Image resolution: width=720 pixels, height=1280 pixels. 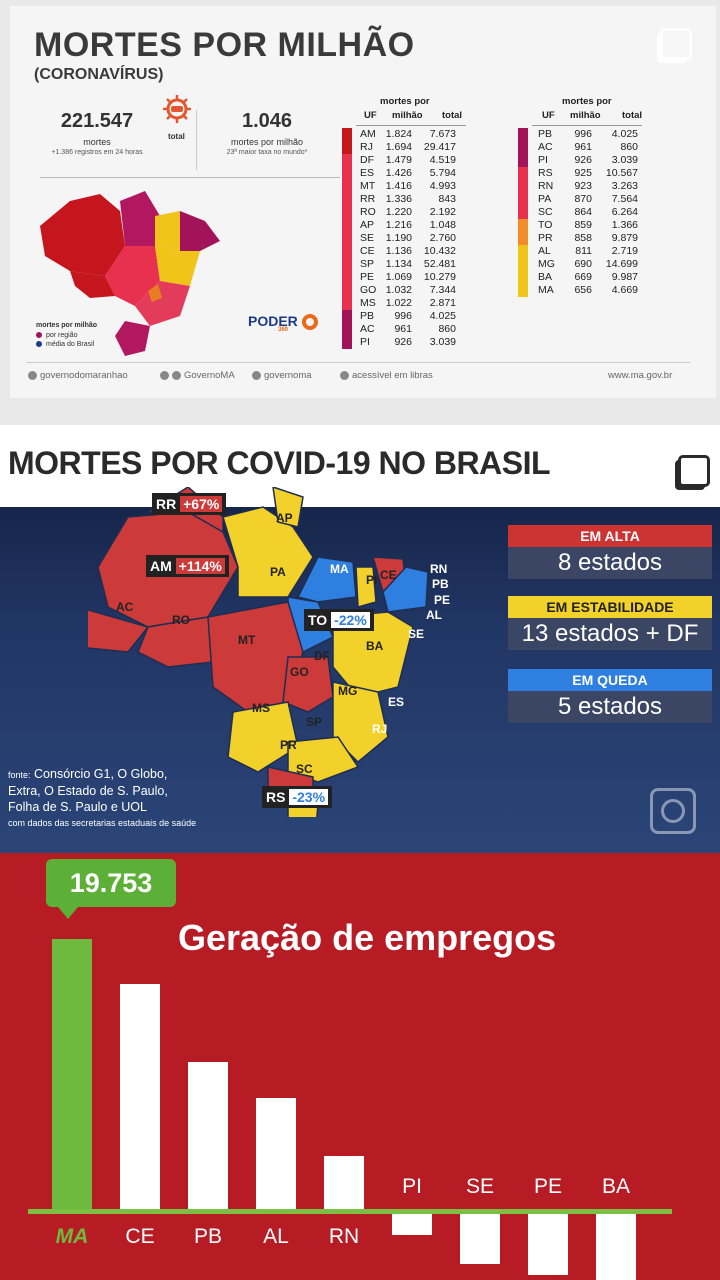 I want to click on cell-uf: SE, so click(x=367, y=238).